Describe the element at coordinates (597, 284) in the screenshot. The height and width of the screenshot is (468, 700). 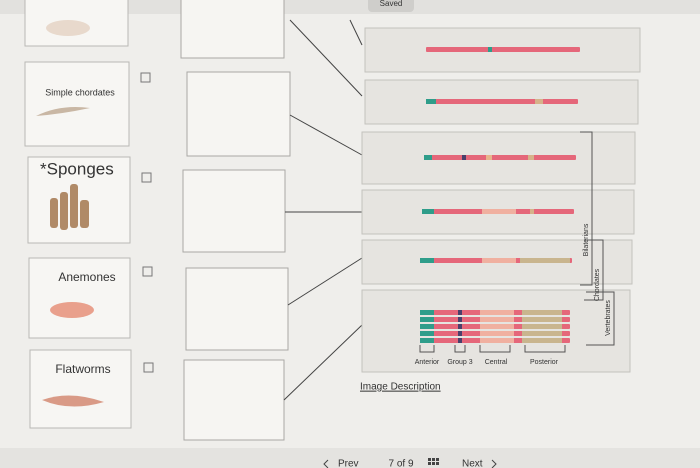
I see `bracket-label: Chordates` at that location.